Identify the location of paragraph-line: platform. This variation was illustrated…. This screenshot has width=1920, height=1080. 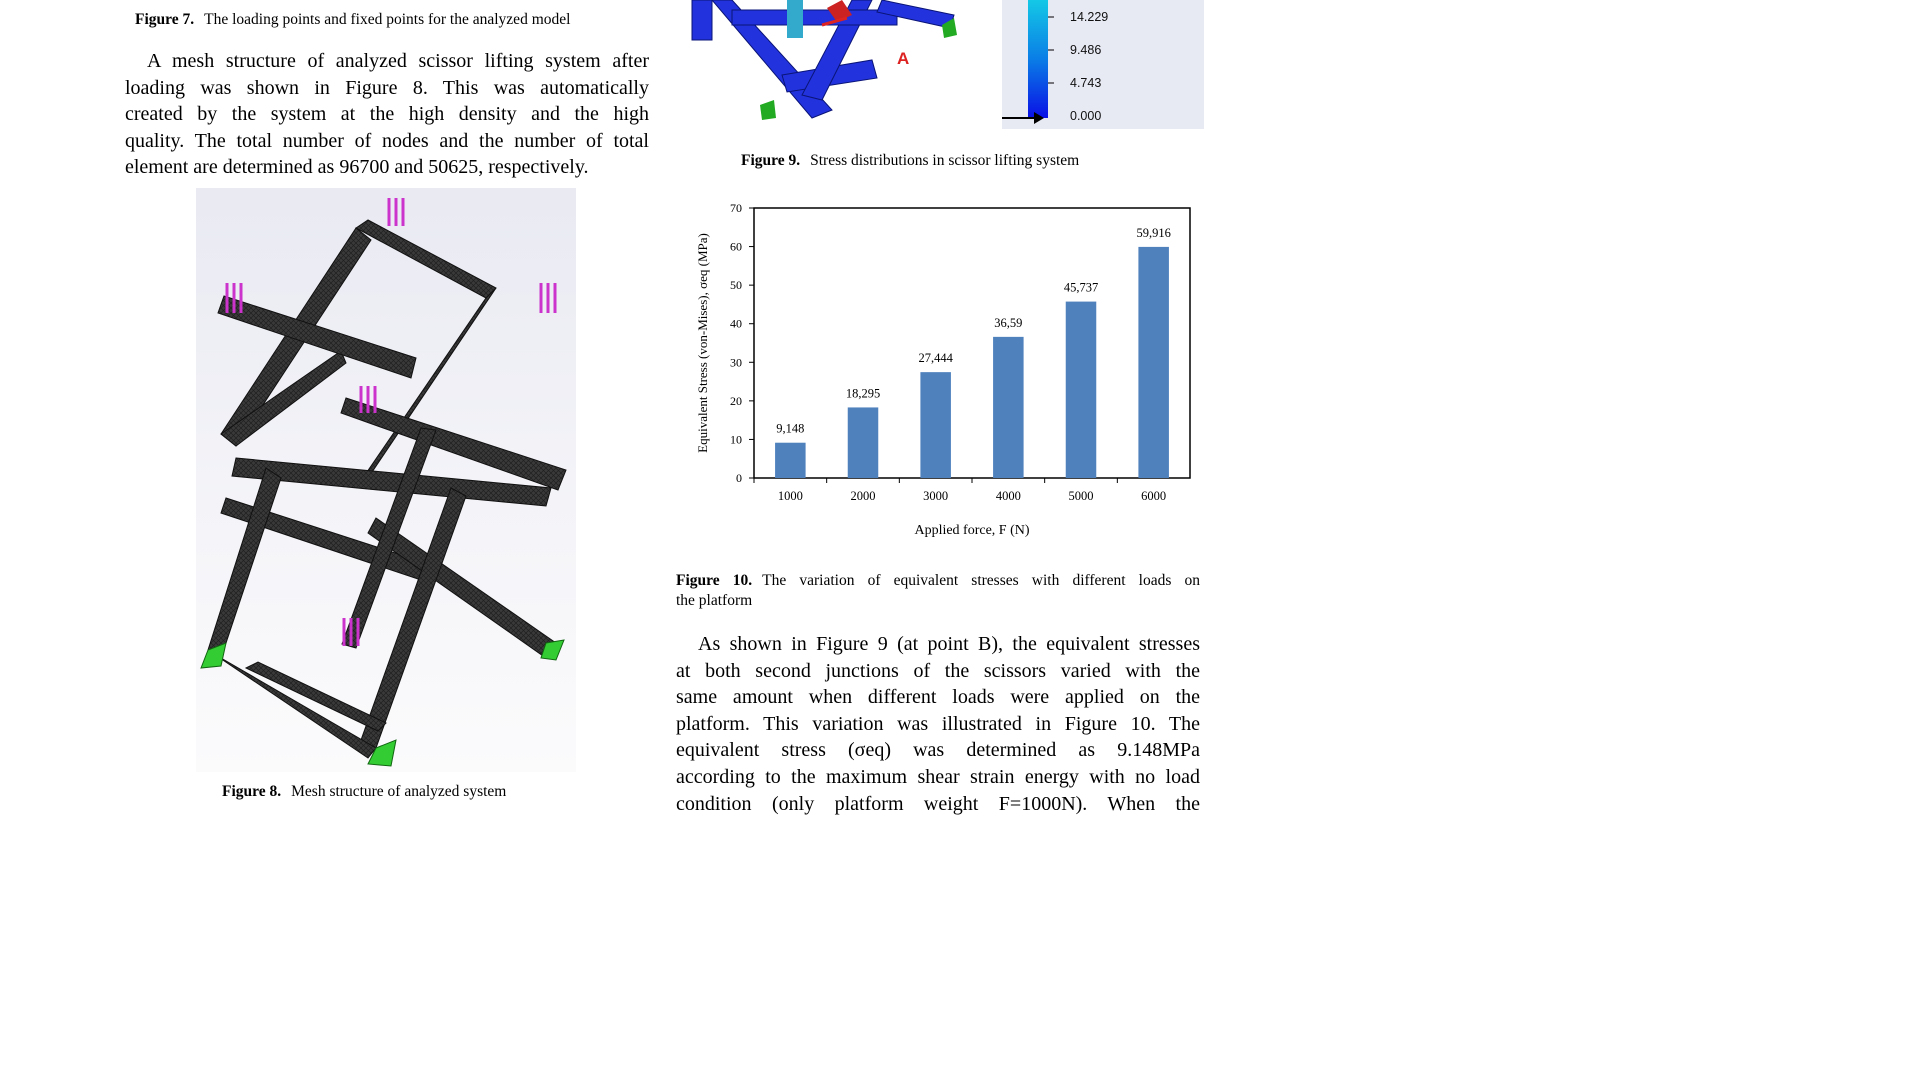
(938, 723).